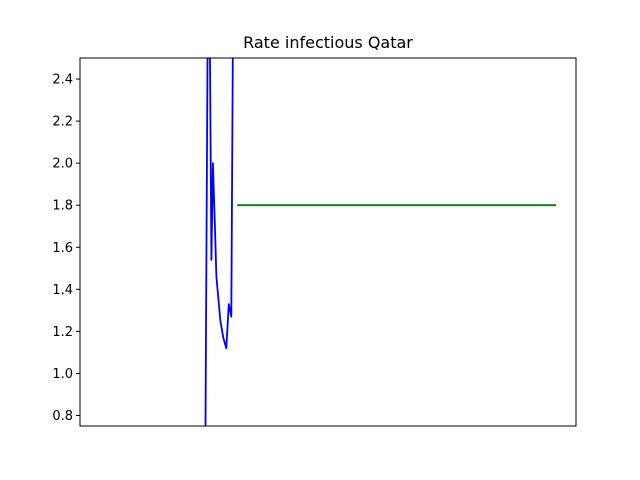 The image size is (640, 480). Describe the element at coordinates (62, 416) in the screenshot. I see `y-tick-label: 0.8` at that location.